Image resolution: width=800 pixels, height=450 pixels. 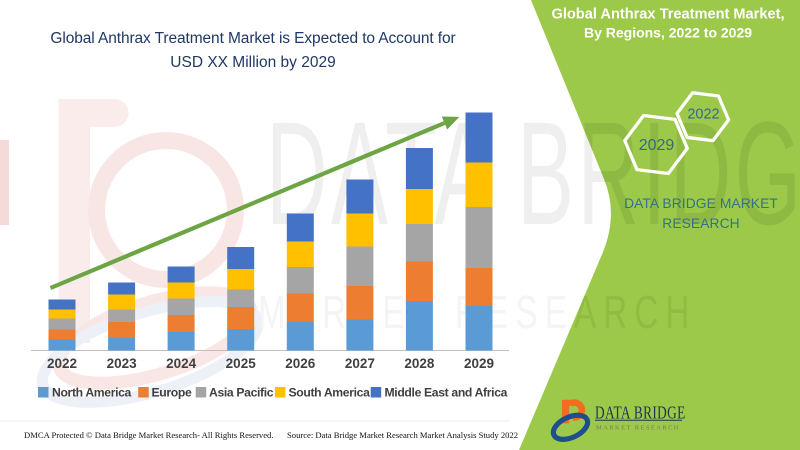 What do you see at coordinates (701, 203) in the screenshot?
I see `svg-text: DATA BRIDGE MARKET` at bounding box center [701, 203].